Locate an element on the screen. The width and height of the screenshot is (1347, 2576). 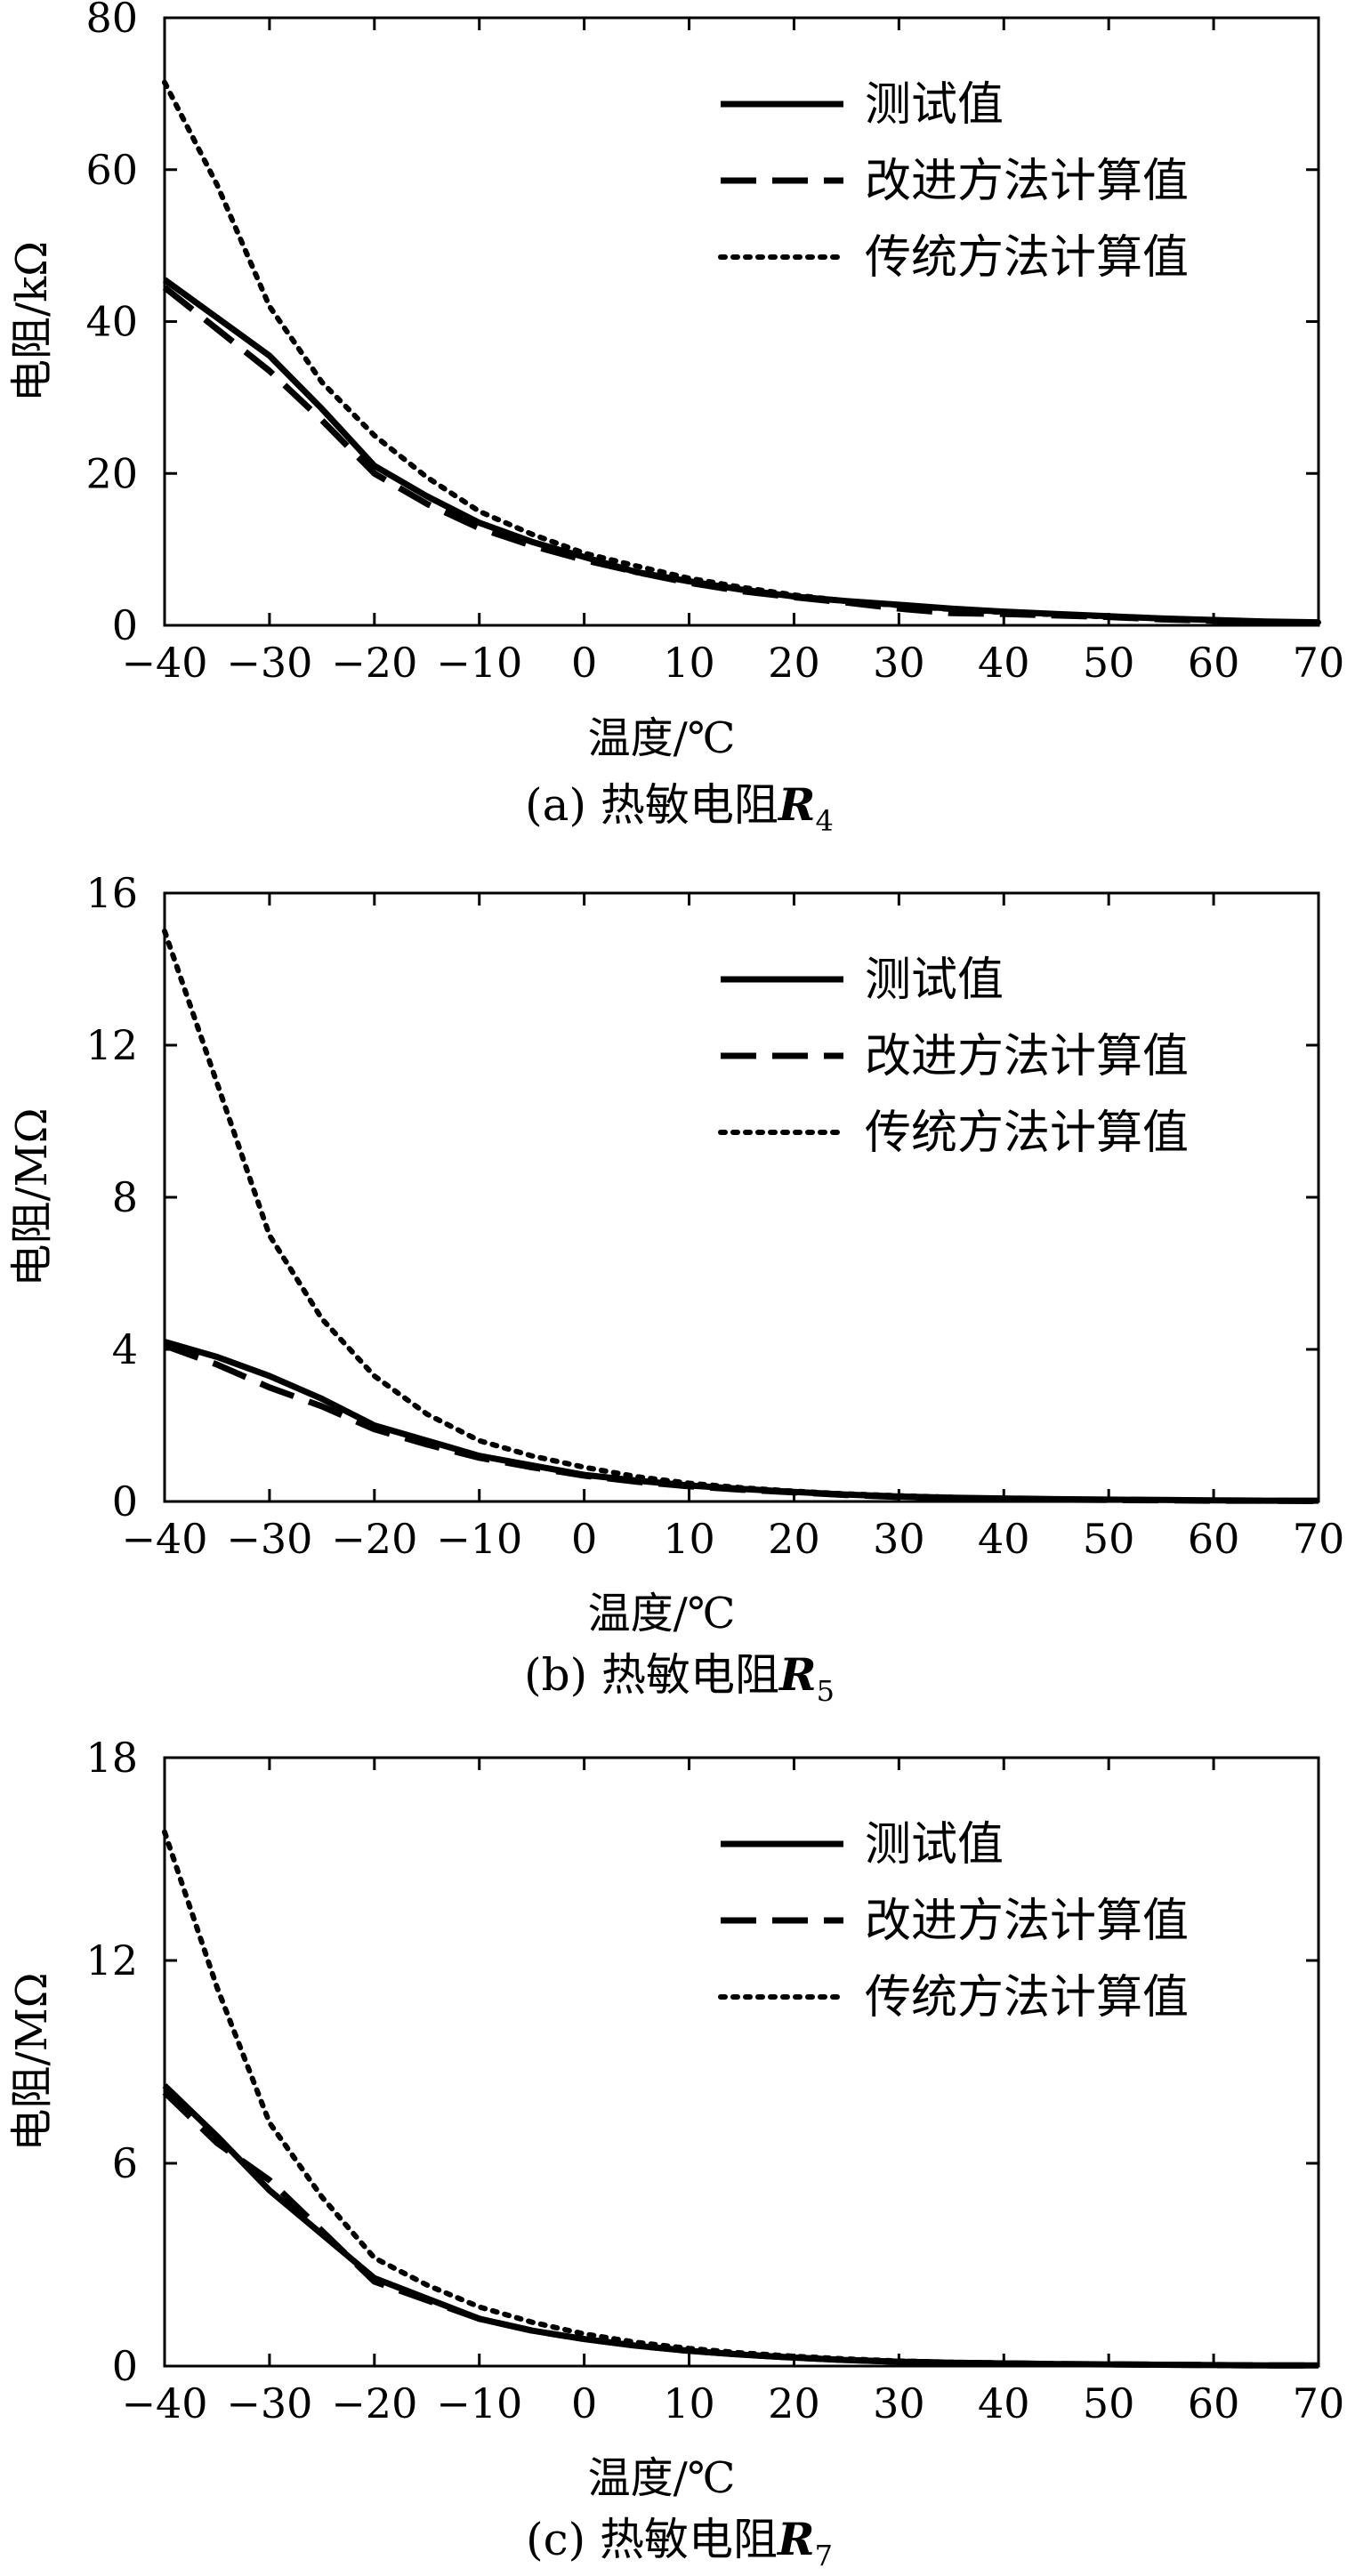
panel-caption: (a) 热敏电阻R4 is located at coordinates (679, 808).